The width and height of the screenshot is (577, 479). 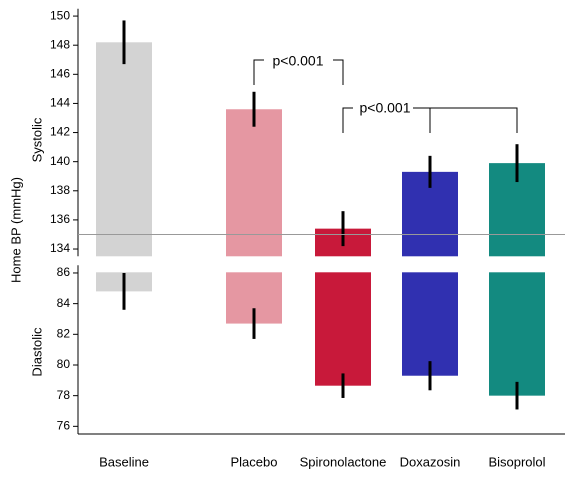 What do you see at coordinates (60, 73) in the screenshot?
I see `y-tick-label: 146` at bounding box center [60, 73].